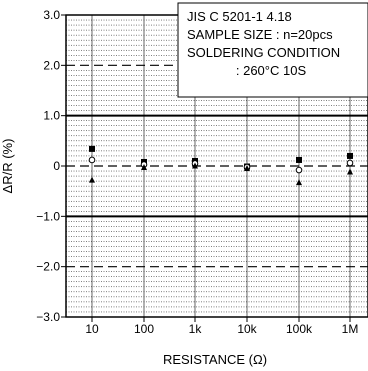 This screenshot has width=368, height=371. What do you see at coordinates (215, 359) in the screenshot?
I see `x-axis-label: RESISTANCE (Ω)` at bounding box center [215, 359].